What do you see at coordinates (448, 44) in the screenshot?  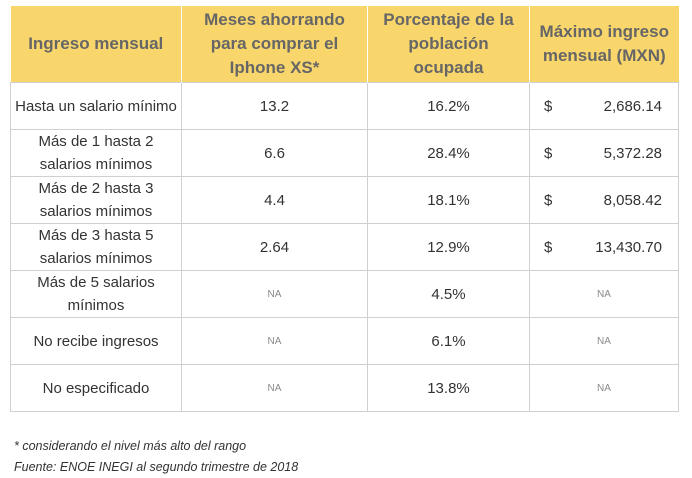 I see `header-porcentaje-poblacion: Porcentaje de la población ocupada` at bounding box center [448, 44].